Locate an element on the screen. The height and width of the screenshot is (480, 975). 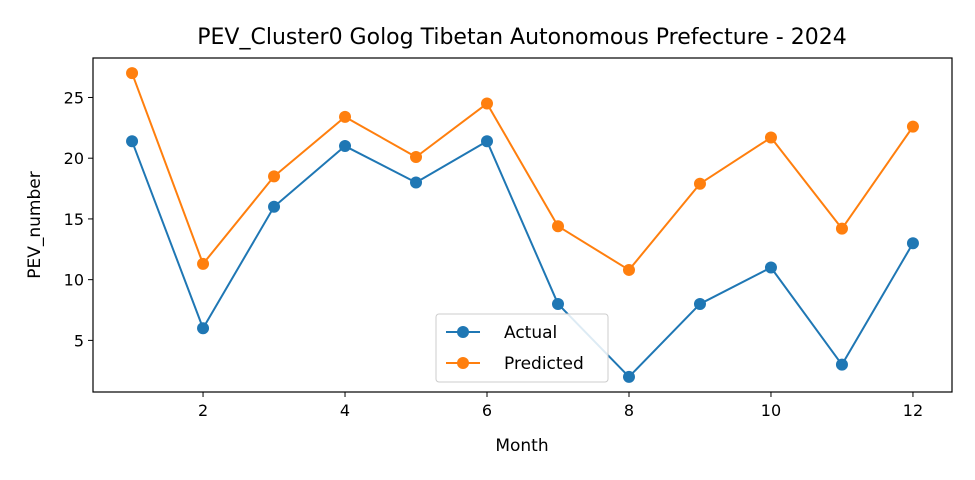
x-tick-label: 6 is located at coordinates (487, 410).